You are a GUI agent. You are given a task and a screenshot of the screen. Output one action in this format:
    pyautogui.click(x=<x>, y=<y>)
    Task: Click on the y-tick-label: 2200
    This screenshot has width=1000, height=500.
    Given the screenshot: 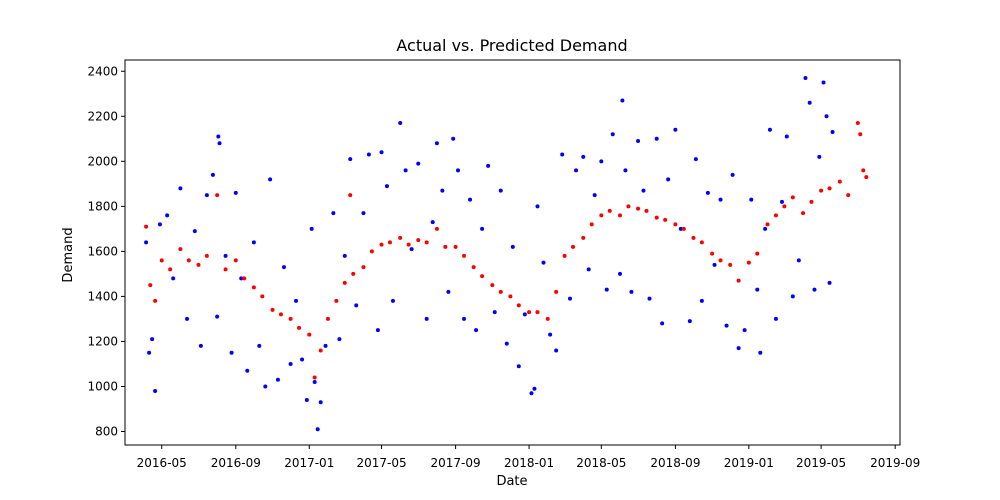 What is the action you would take?
    pyautogui.click(x=102, y=116)
    